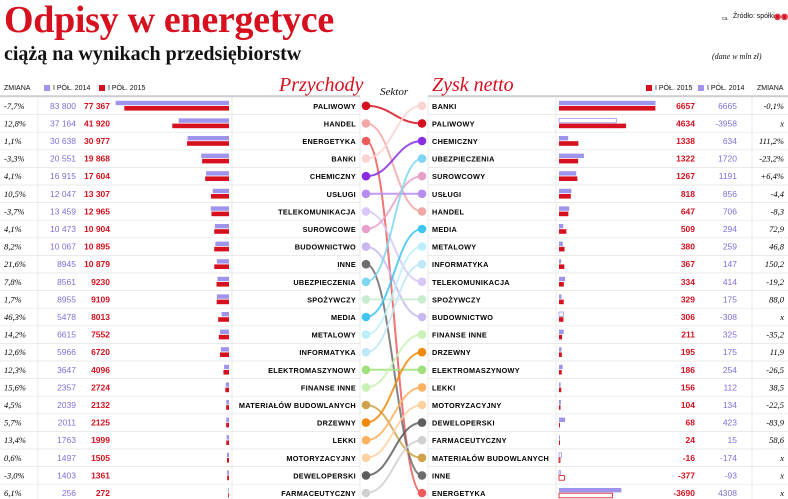 This screenshot has width=788, height=499. Describe the element at coordinates (169, 20) in the screenshot. I see `page-title: Odpisy w energetyce` at that location.